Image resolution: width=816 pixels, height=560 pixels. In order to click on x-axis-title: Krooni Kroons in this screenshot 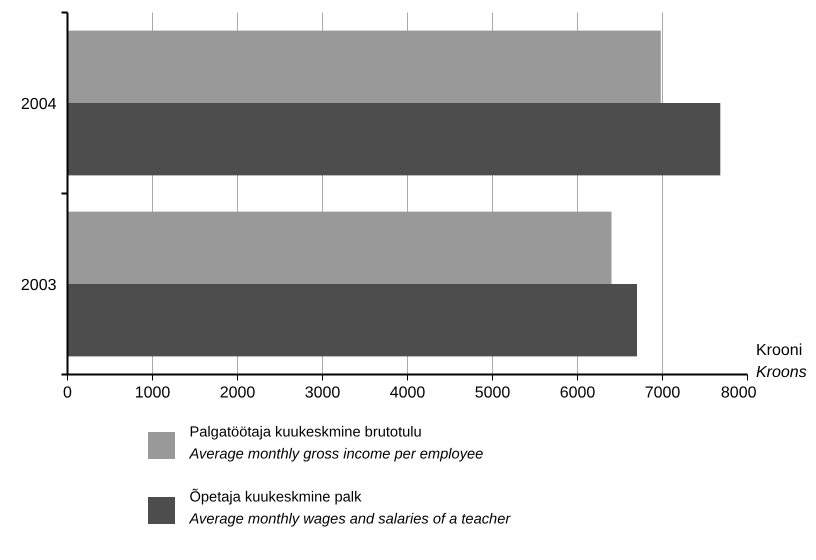, I will do `click(781, 362)`.